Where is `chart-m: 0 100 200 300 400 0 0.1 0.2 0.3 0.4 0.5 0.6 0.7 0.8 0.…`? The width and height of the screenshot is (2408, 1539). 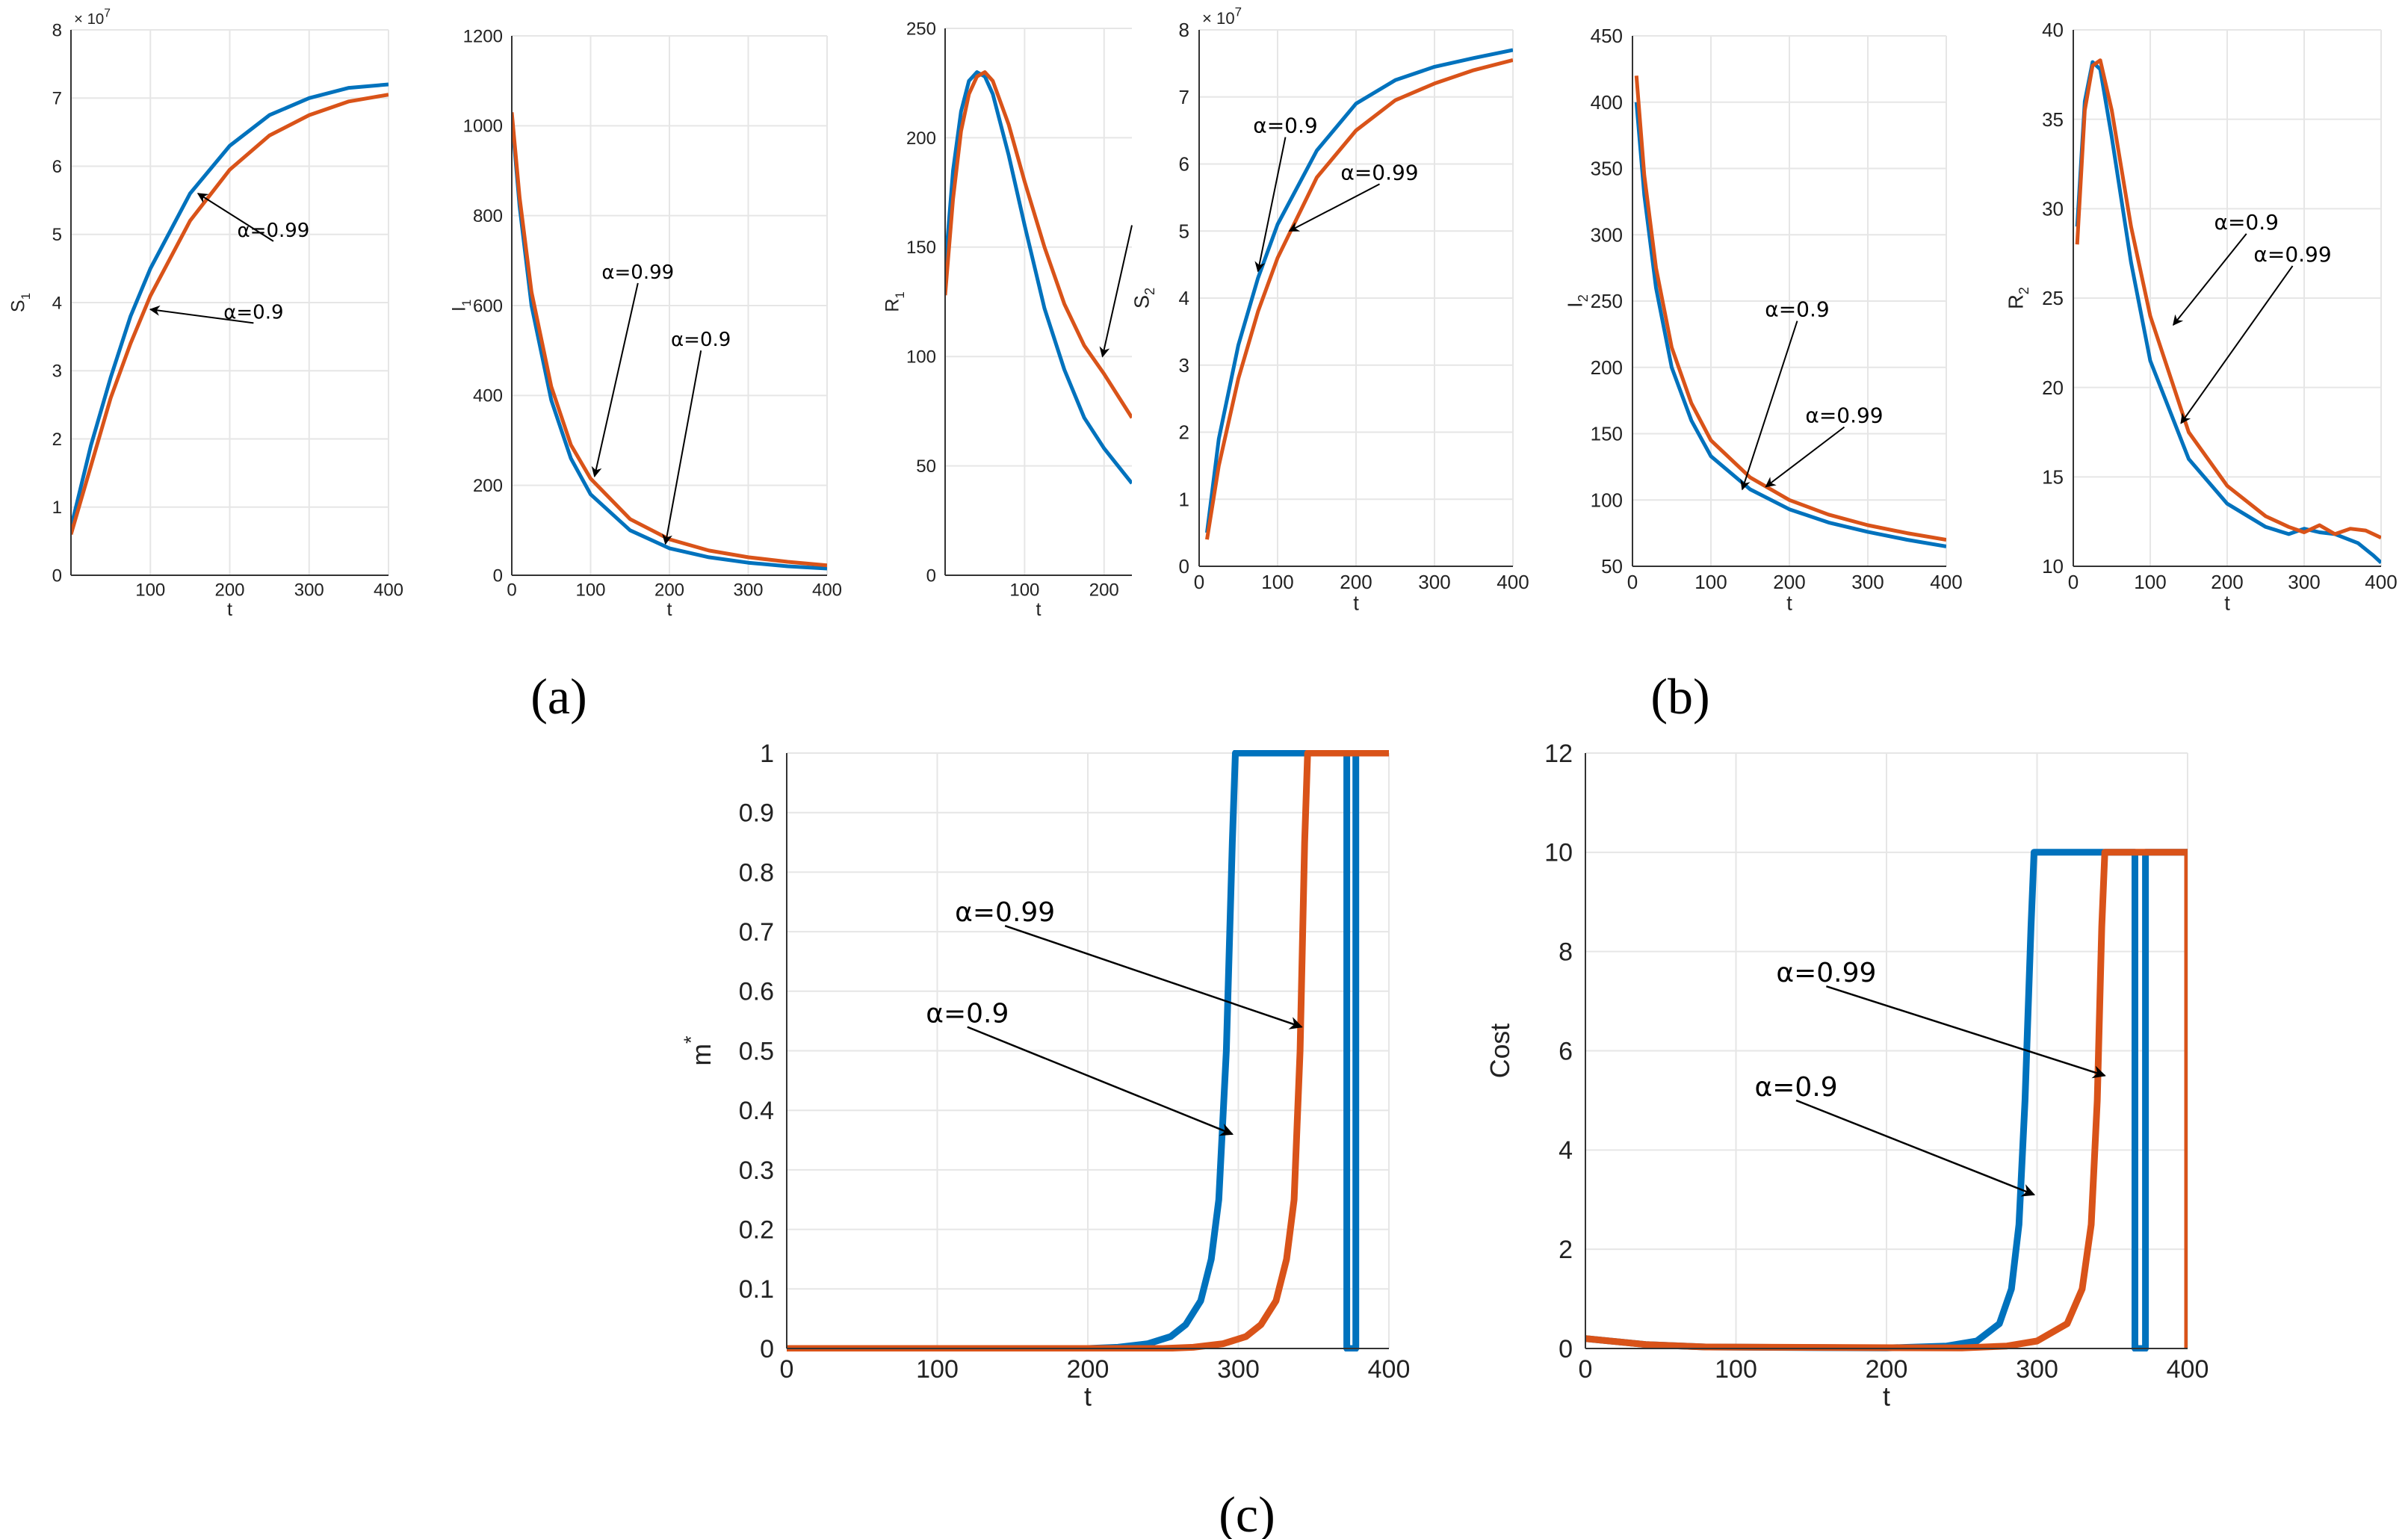 chart-m: 0 100 200 300 400 0 0.1 0.2 0.3 0.4 0.5 0.6 0.7 0.8 0.… is located at coordinates (1045, 1076).